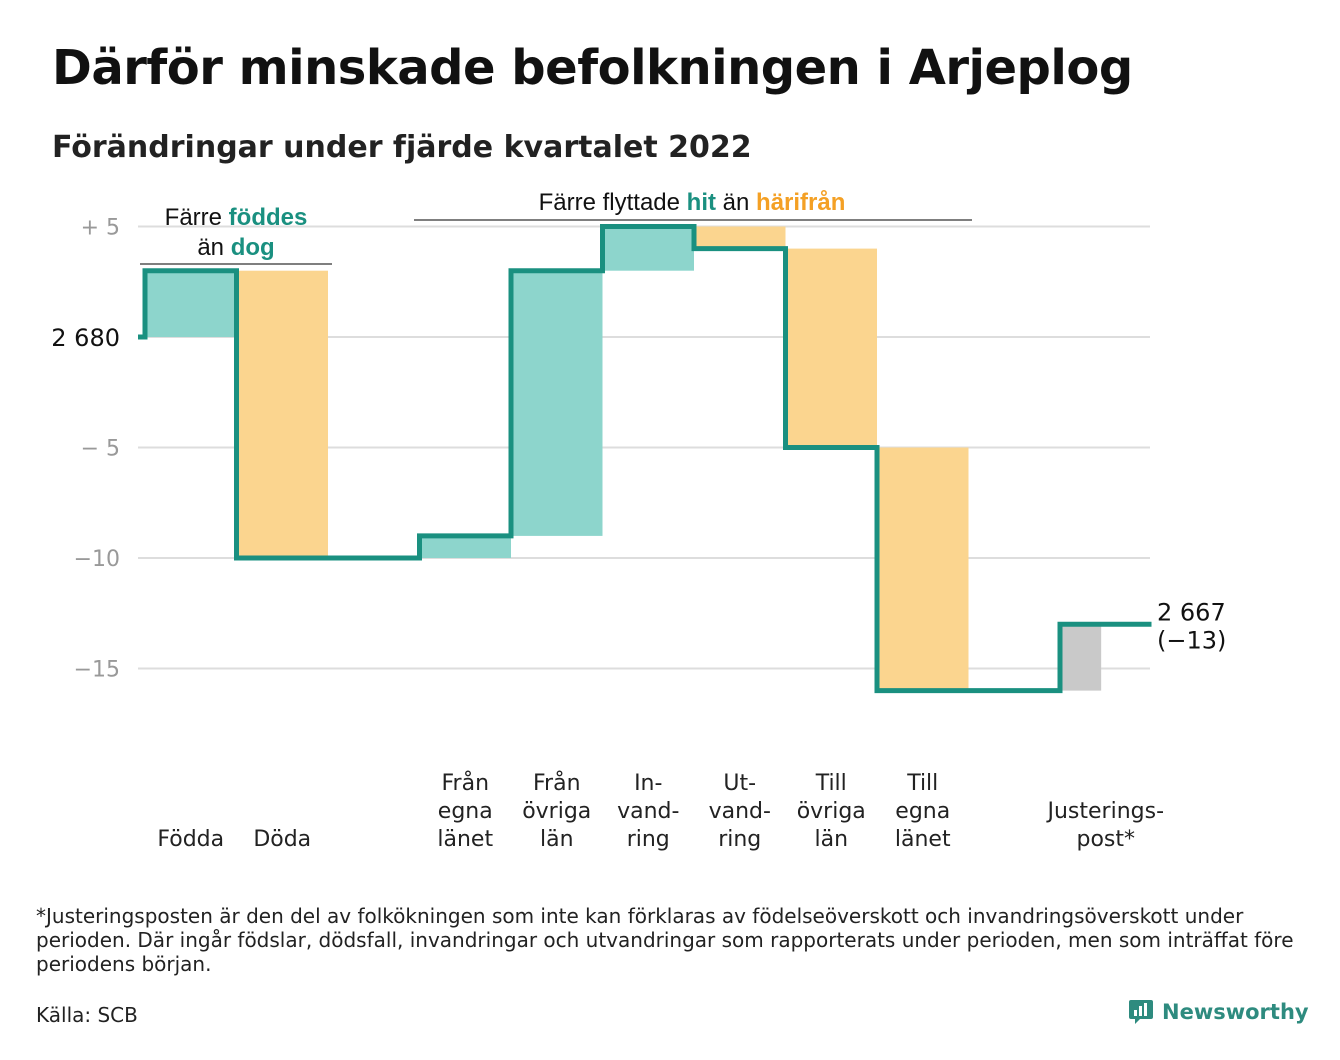 The width and height of the screenshot is (1340, 1060). I want to click on y-tick-label: − 5, so click(100, 449).